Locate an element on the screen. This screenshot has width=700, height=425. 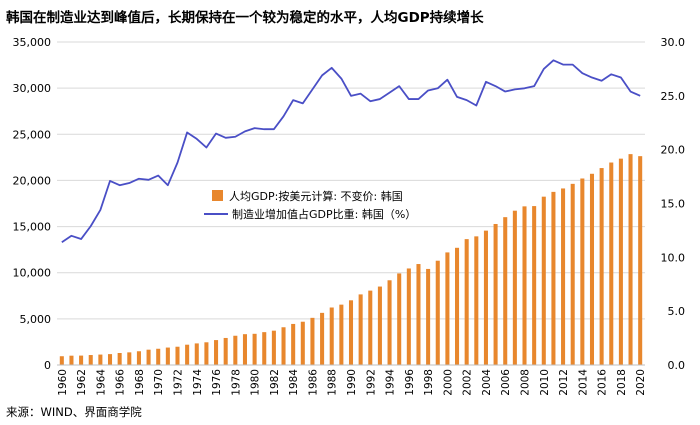
x-tick-label: 2000 is located at coordinates (448, 382).